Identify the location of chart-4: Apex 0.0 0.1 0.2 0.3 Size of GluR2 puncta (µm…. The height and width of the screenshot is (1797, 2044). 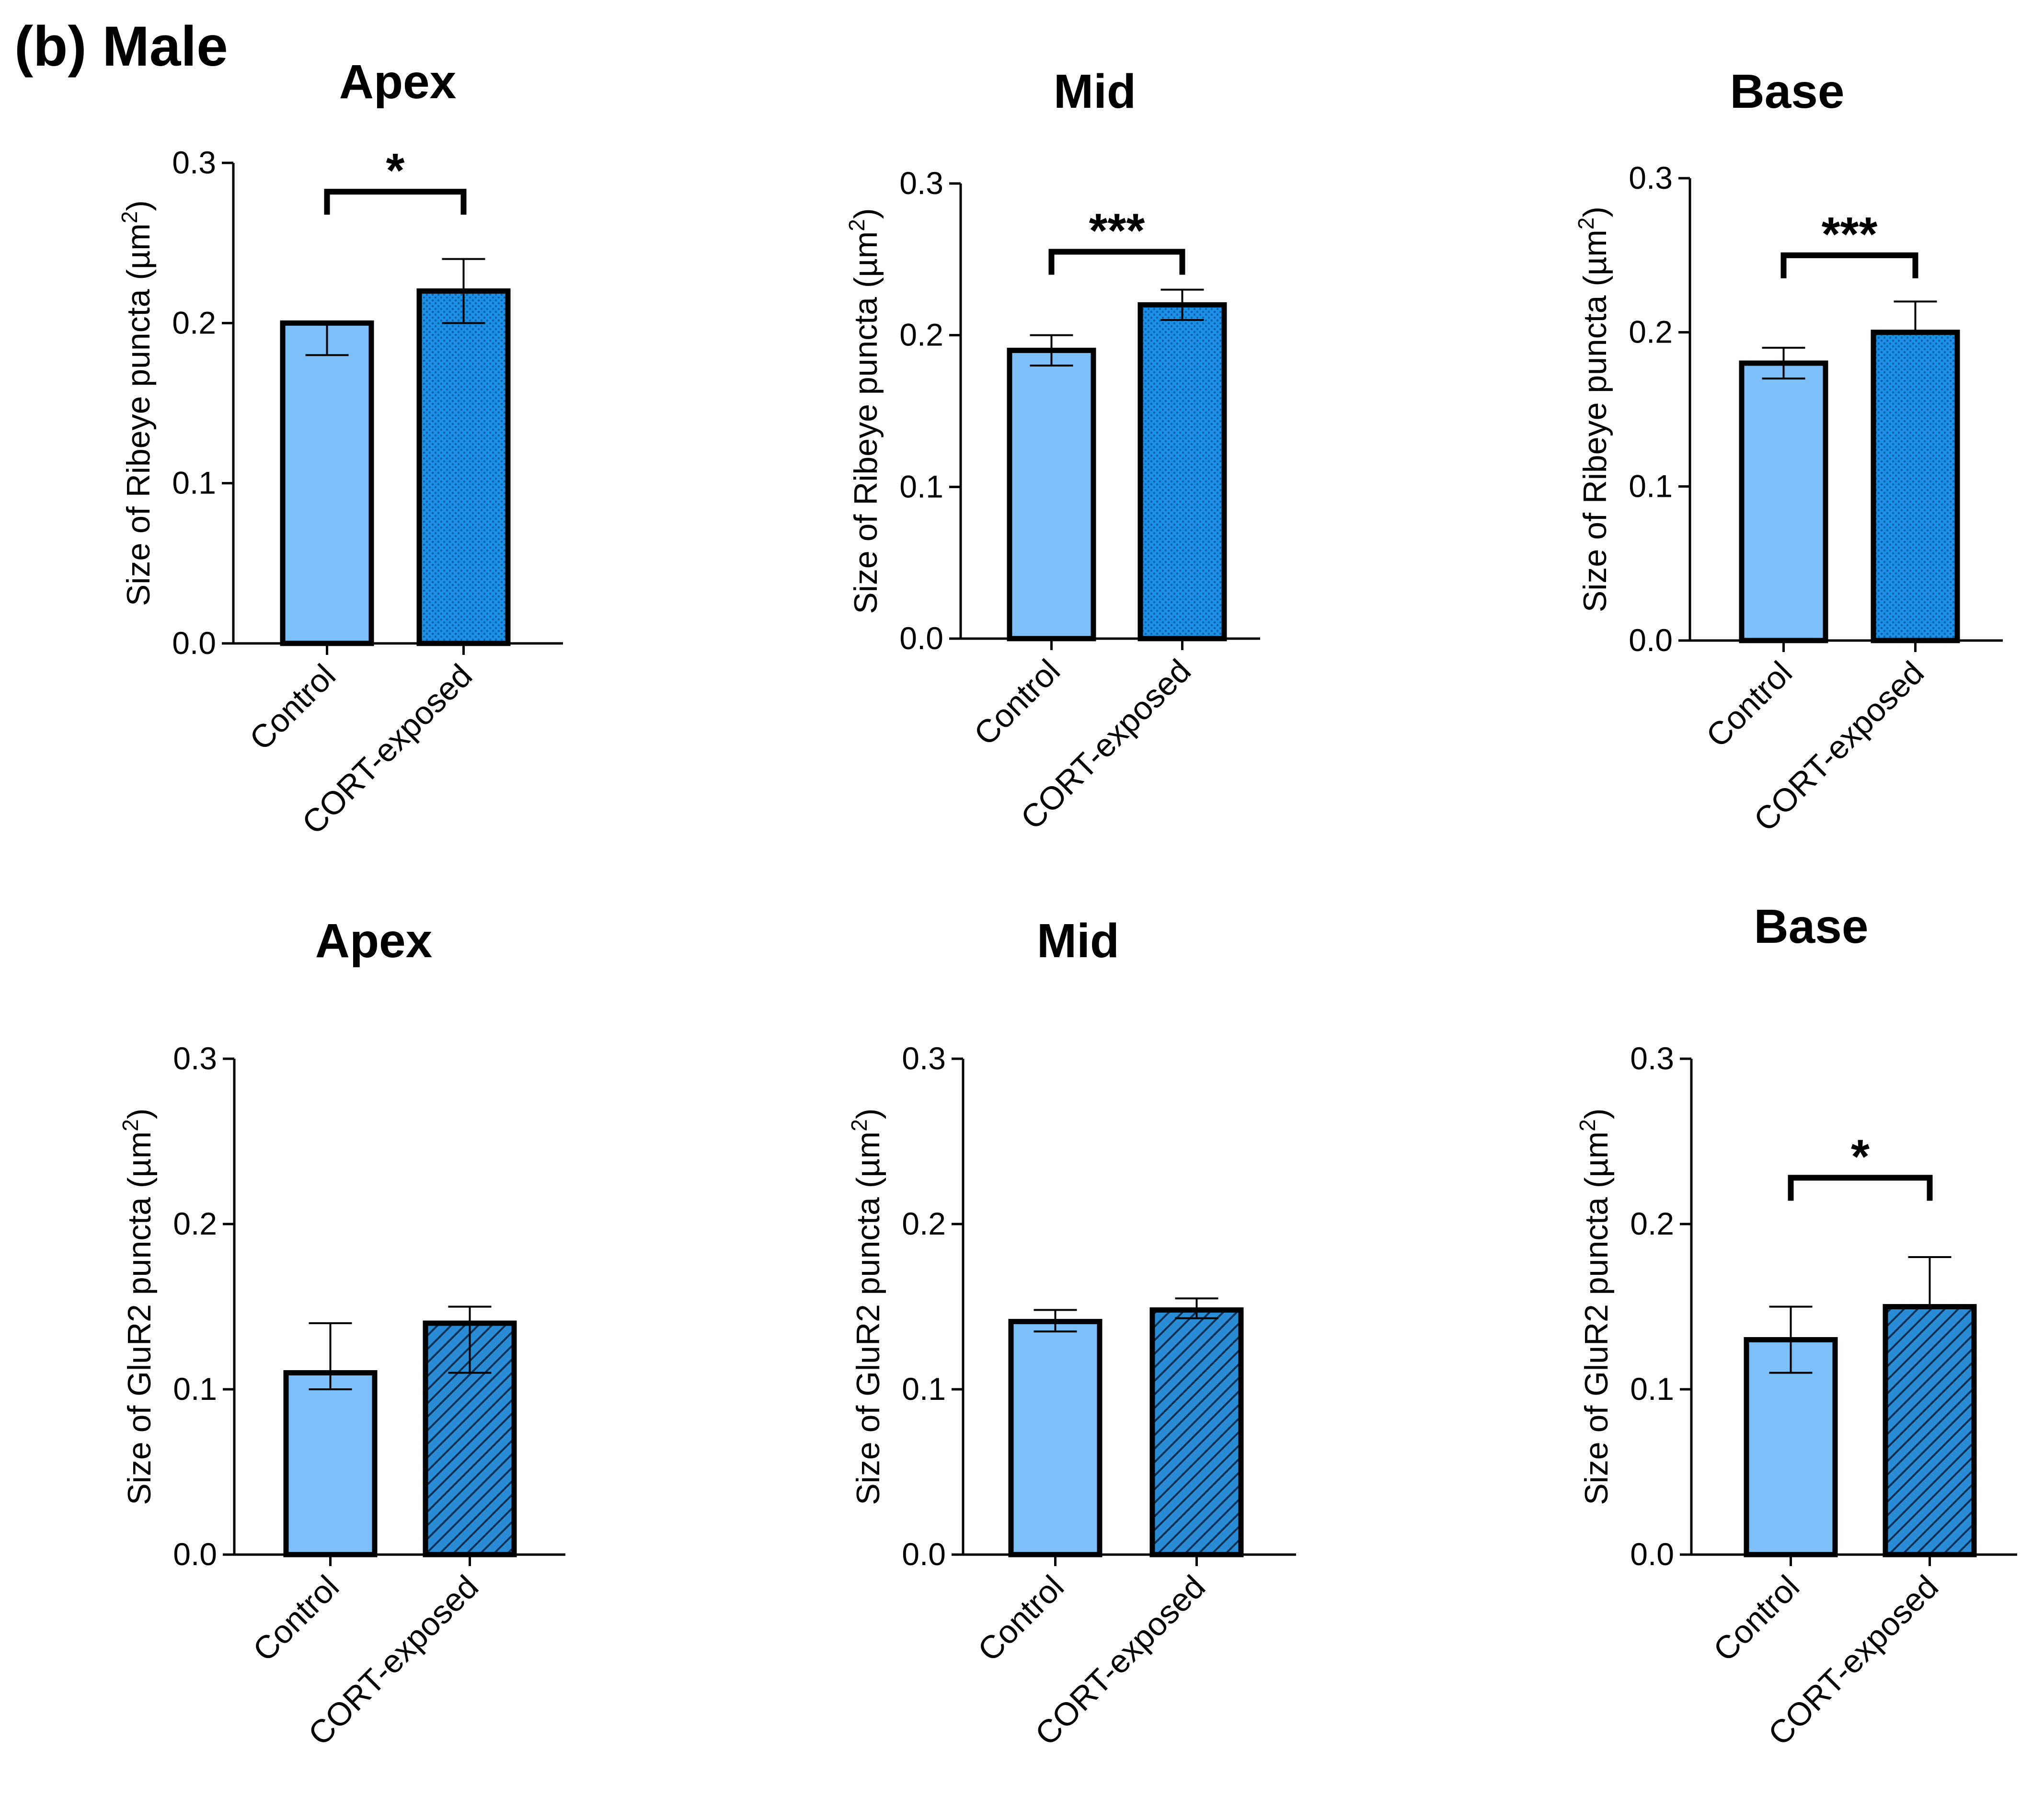
(341, 1333).